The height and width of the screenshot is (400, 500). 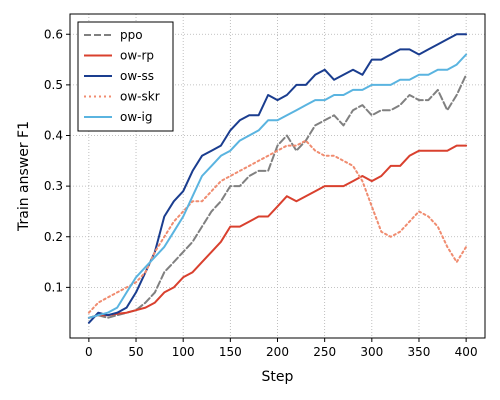 I want to click on legend-label-ow-skr: ow-skr, so click(x=140, y=97).